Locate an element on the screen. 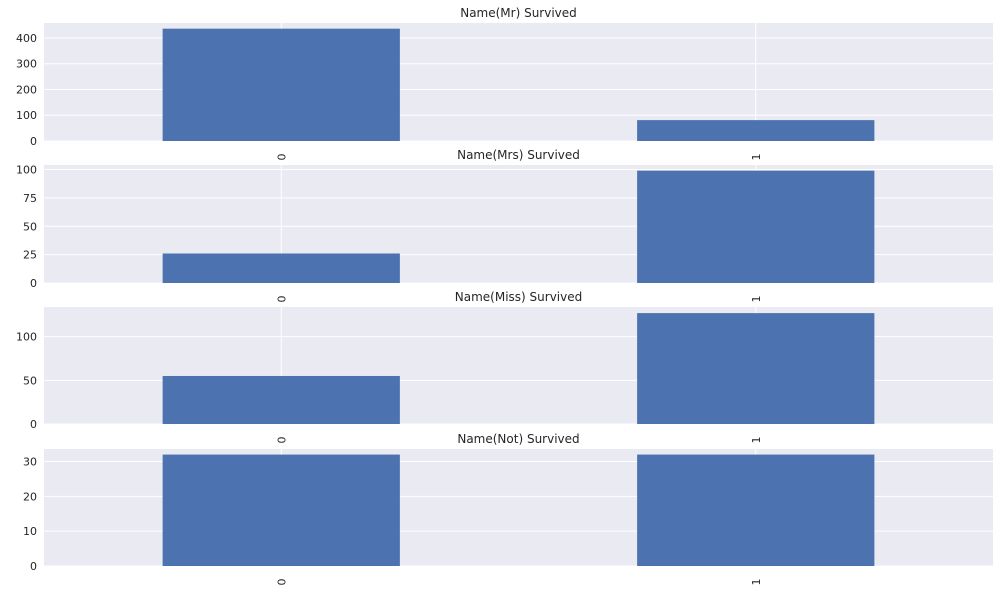 Image resolution: width=998 pixels, height=594 pixels. subplot-title: Name(Miss) Survived is located at coordinates (518, 297).